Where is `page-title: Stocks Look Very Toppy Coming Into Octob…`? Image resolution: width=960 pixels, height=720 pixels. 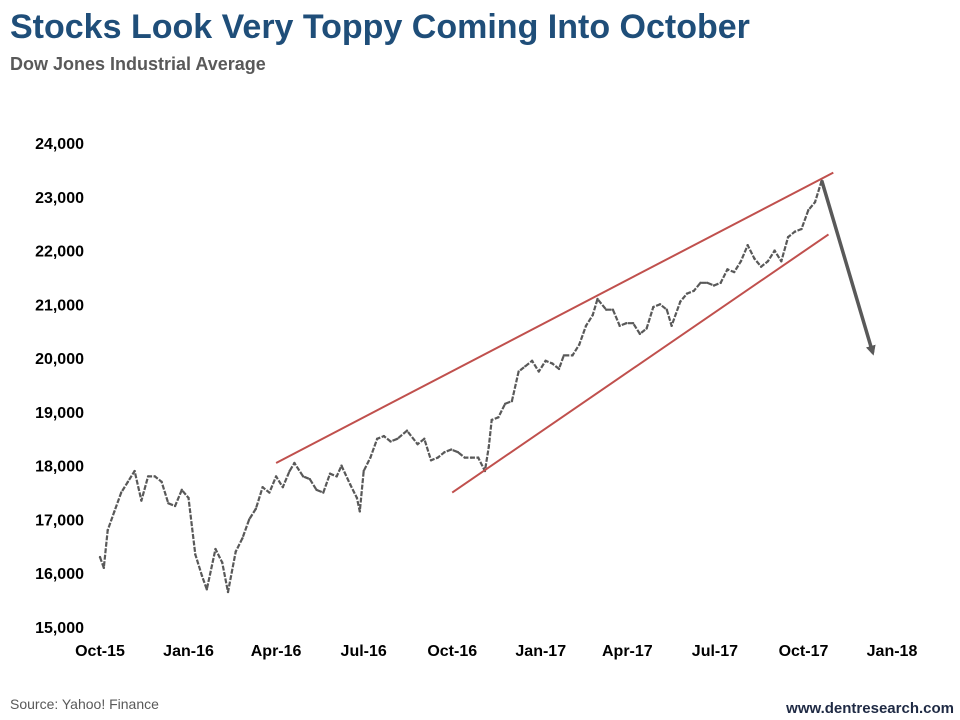 page-title: Stocks Look Very Toppy Coming Into Octob… is located at coordinates (380, 27).